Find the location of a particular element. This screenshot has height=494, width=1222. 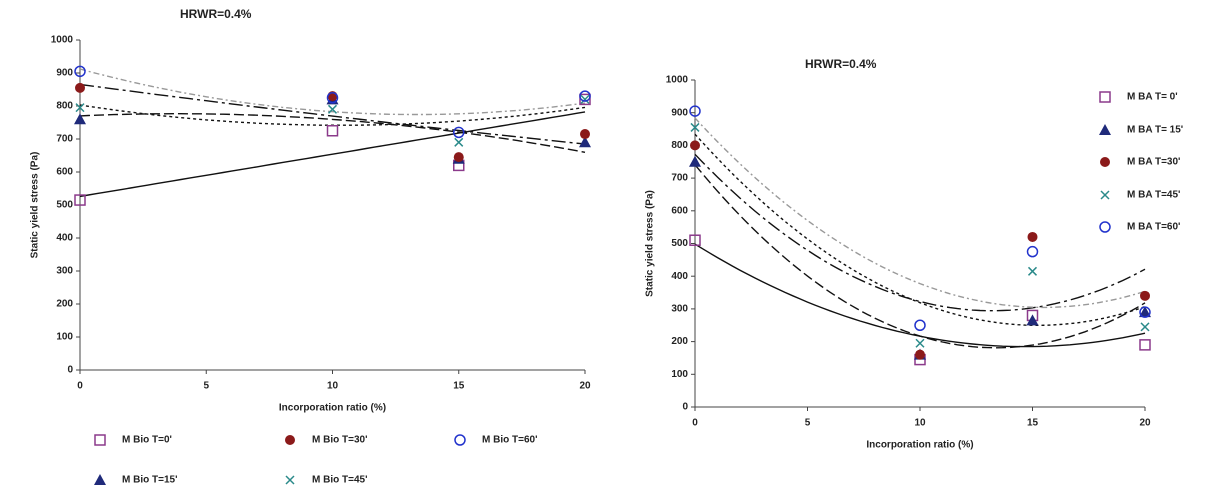

legend-label: M Bio T=30' is located at coordinates (339, 440).